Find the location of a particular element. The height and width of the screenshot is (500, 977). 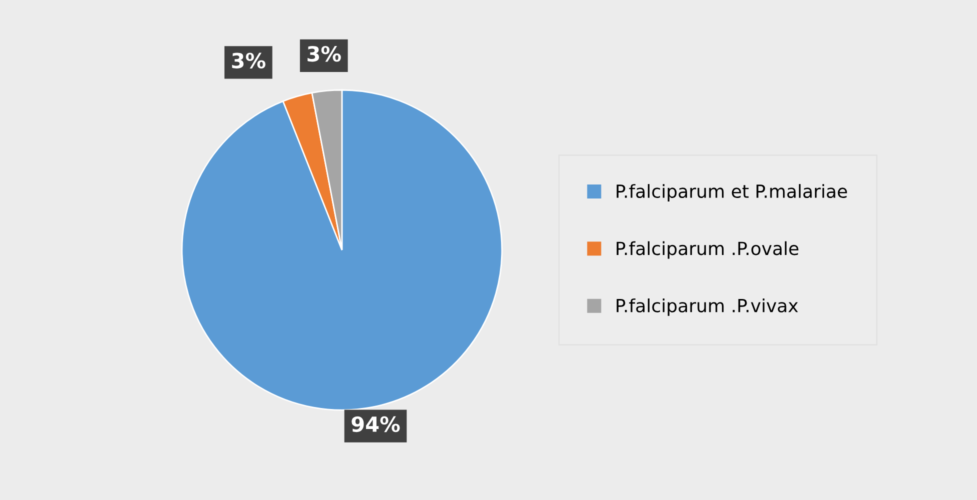

legend-label: P.falciparum .P.vivax is located at coordinates (707, 307).